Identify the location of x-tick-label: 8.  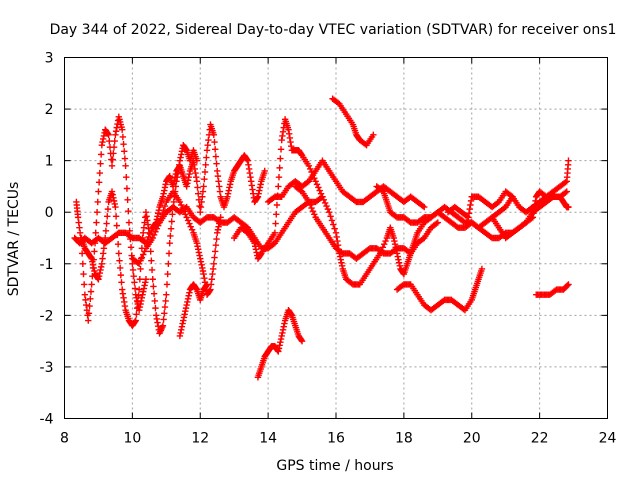
(64, 439).